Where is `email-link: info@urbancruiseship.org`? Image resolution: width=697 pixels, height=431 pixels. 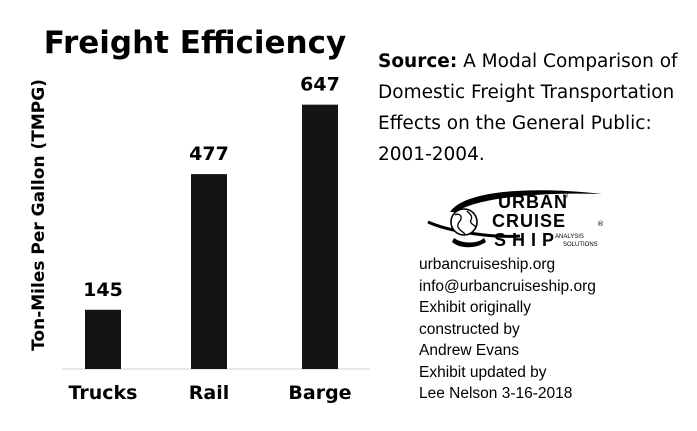
email-link: info@urbancruiseship.org is located at coordinates (507, 286).